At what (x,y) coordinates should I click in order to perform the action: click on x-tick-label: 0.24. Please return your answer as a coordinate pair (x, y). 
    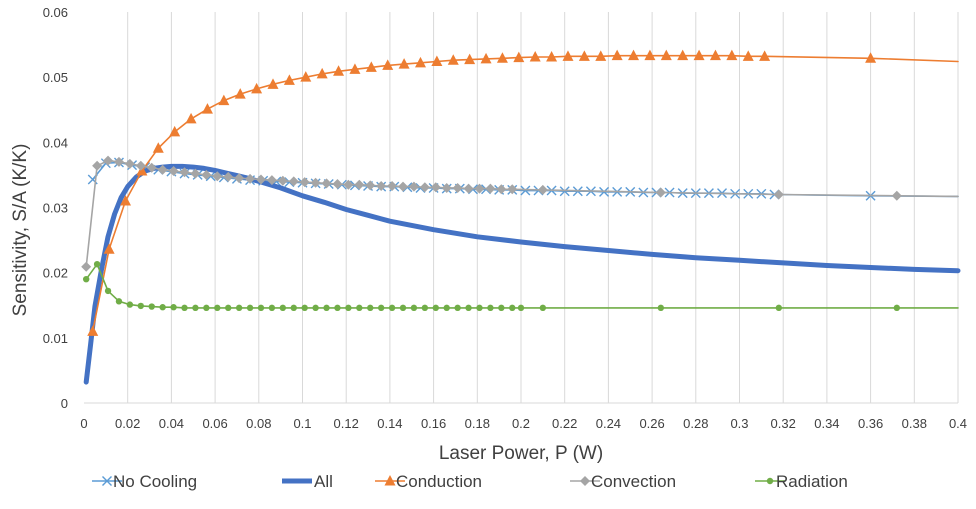
    Looking at the image, I should click on (608, 423).